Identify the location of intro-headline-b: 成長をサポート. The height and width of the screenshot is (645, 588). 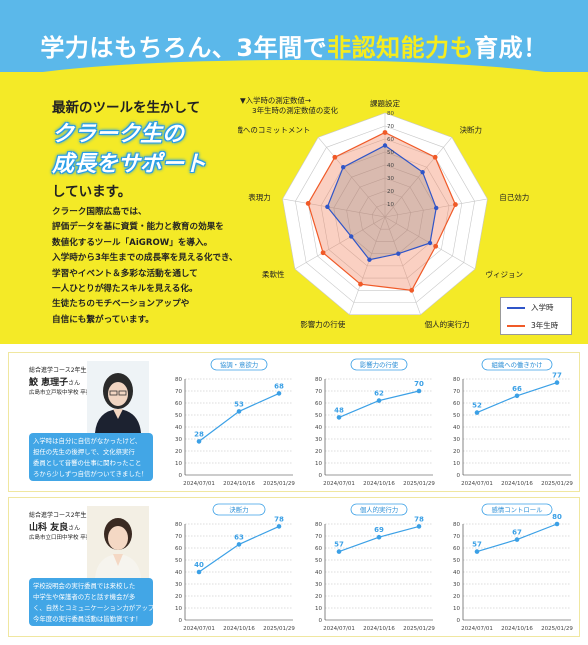
(129, 164).